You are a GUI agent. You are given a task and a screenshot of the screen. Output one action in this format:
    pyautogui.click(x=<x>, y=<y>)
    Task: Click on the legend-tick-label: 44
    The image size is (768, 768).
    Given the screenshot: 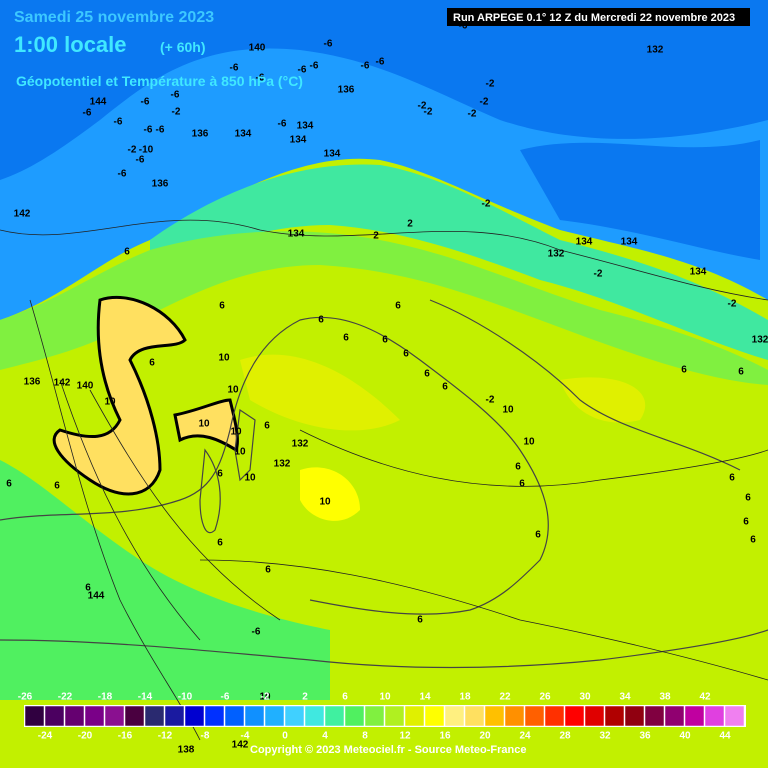 What is the action you would take?
    pyautogui.click(x=725, y=736)
    